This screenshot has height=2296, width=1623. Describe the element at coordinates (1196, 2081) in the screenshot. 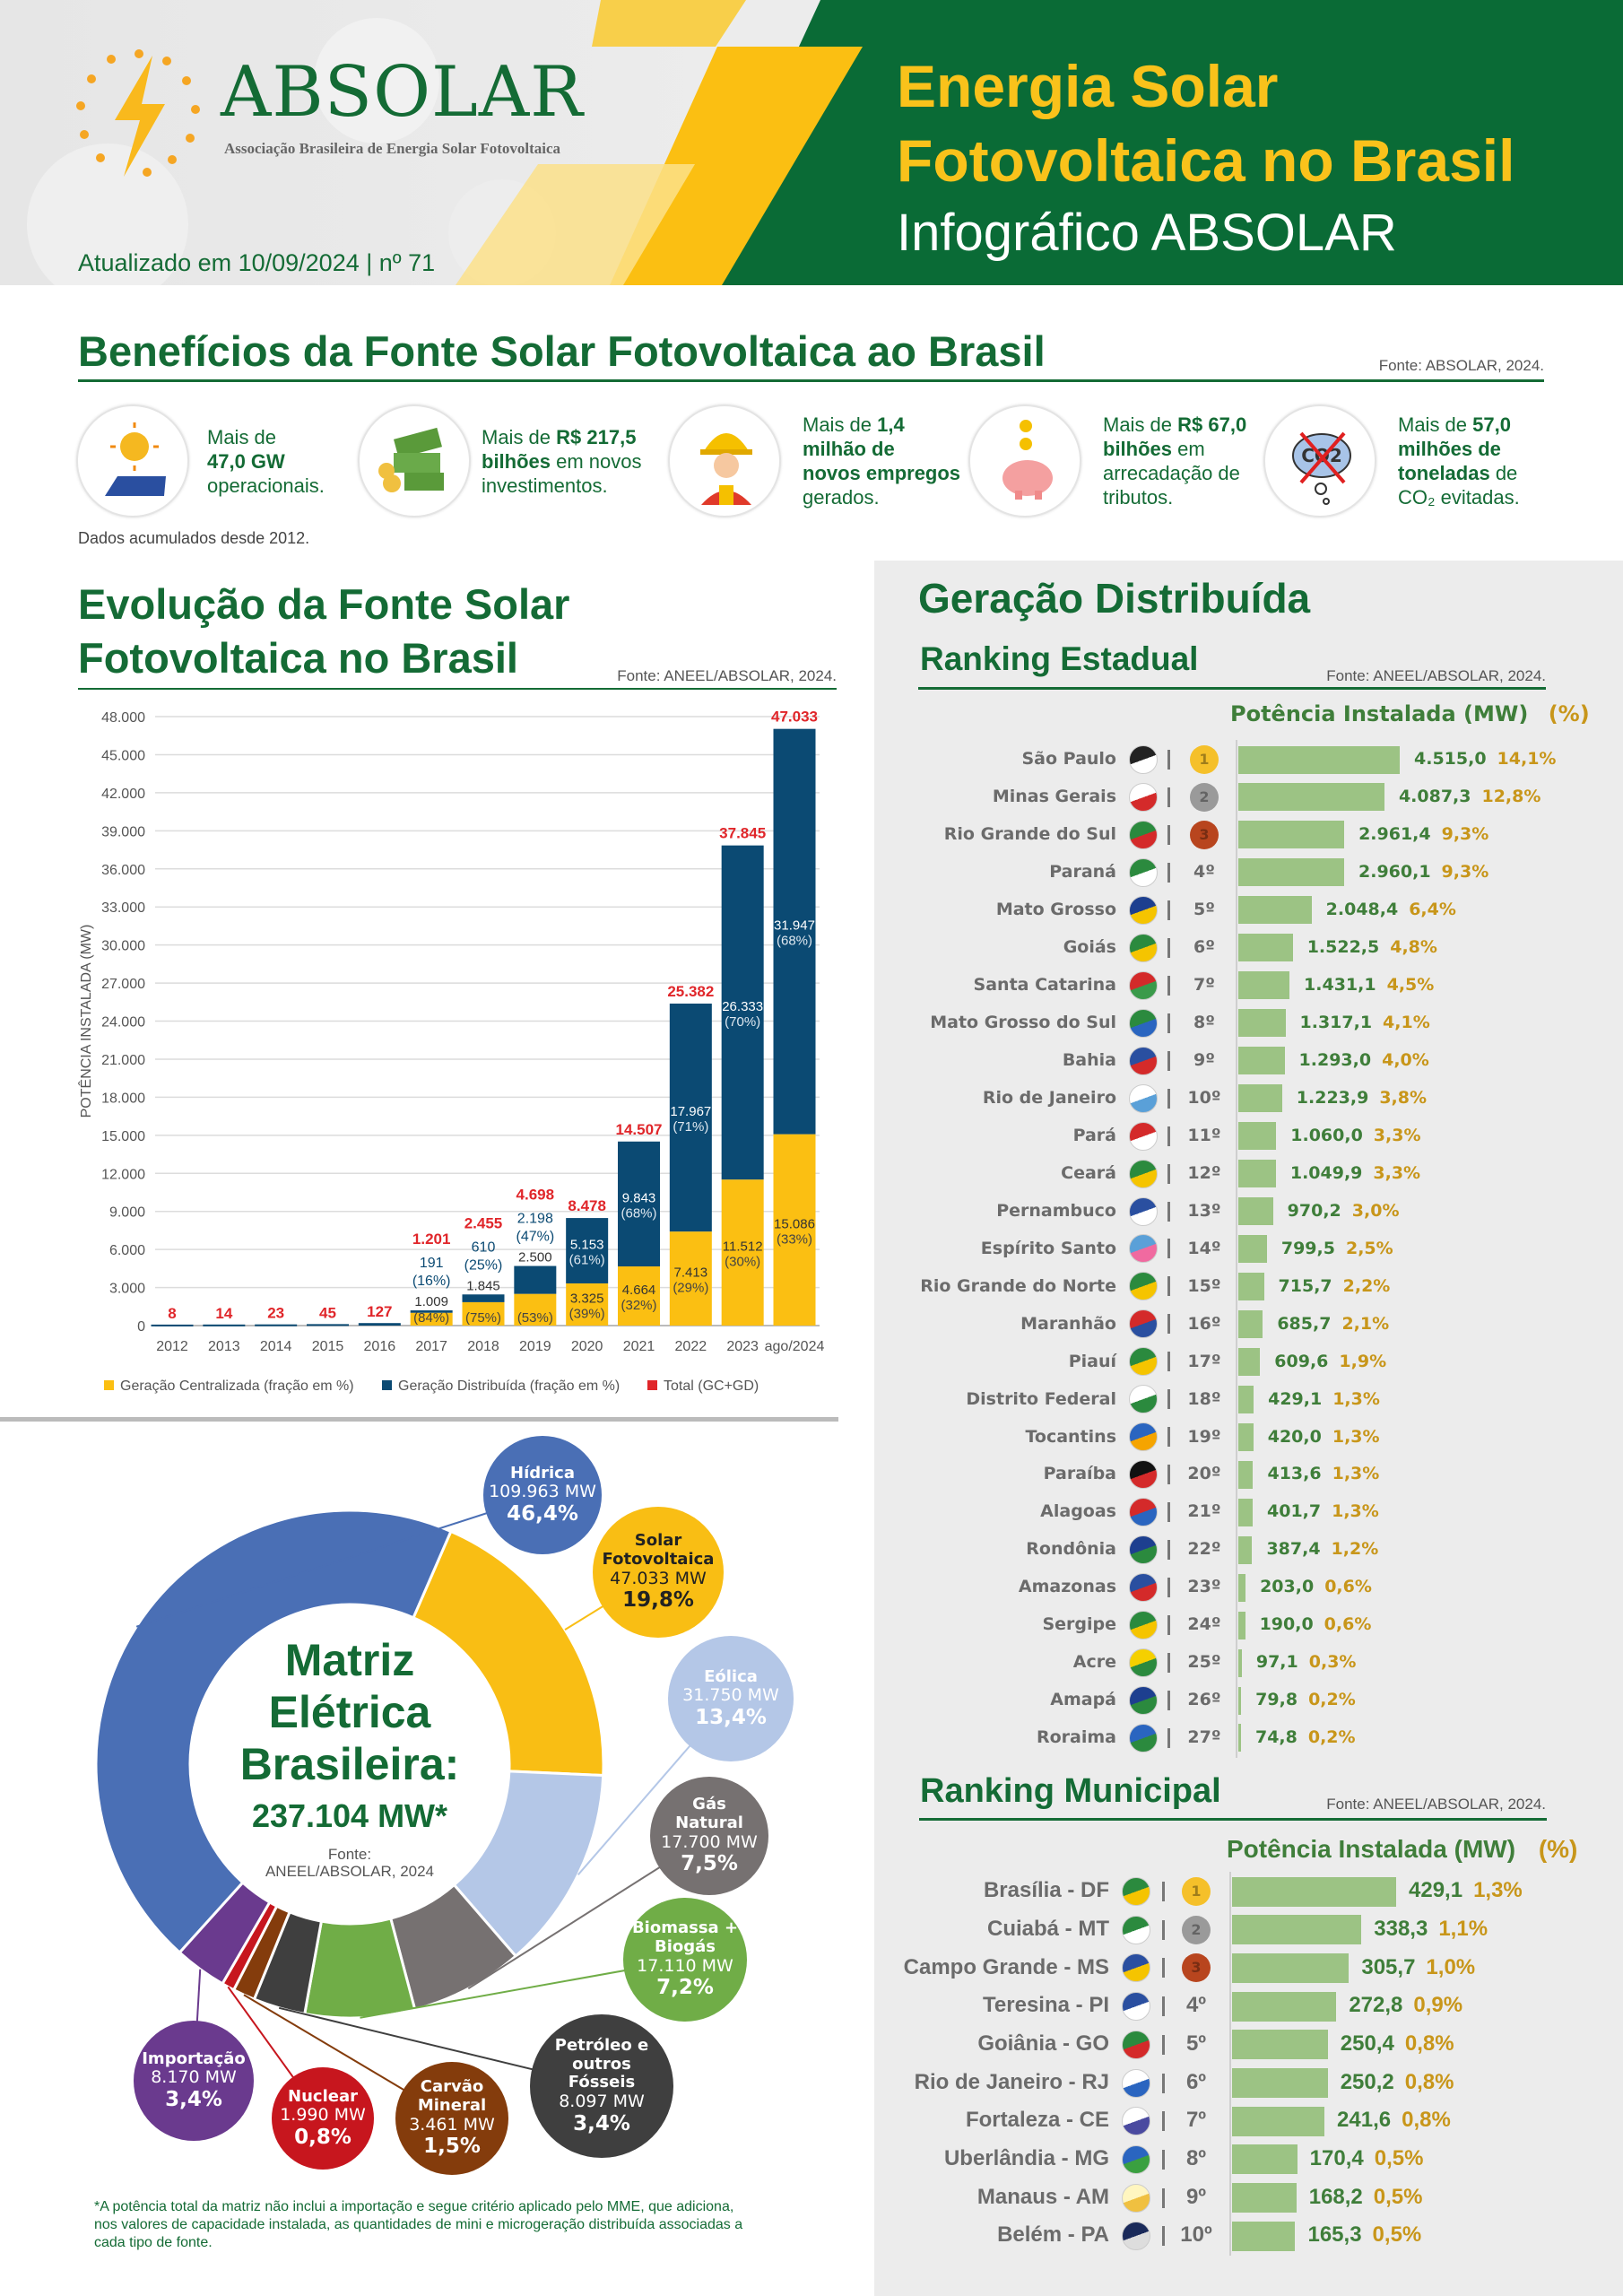

I see `ranking-position: 6º` at that location.